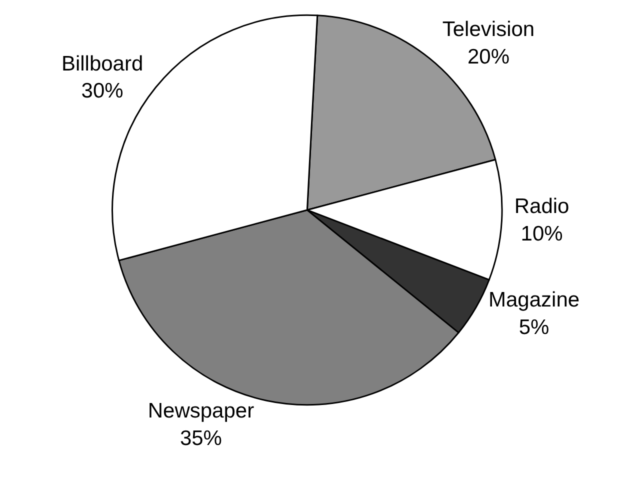 The height and width of the screenshot is (489, 634). Describe the element at coordinates (542, 206) in the screenshot. I see `slice-label: Radio` at that location.